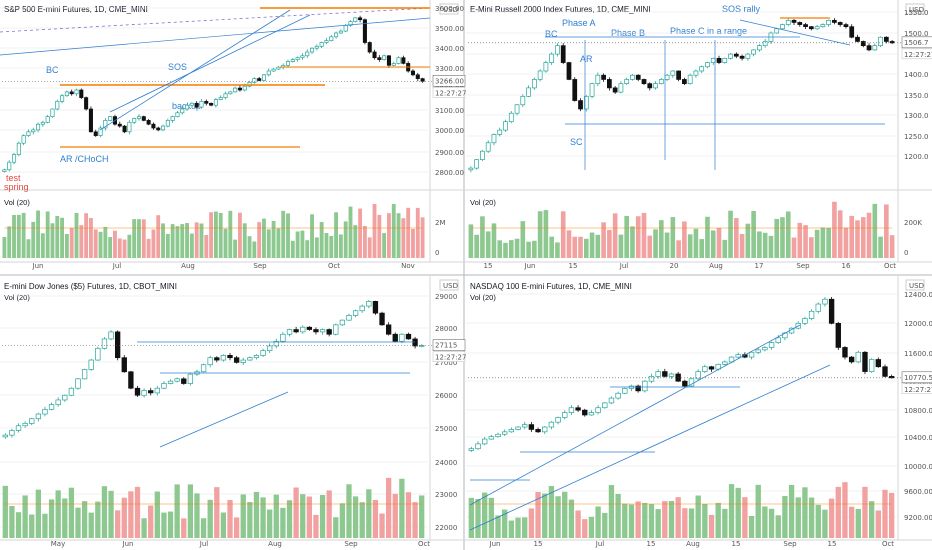 The image size is (932, 550). What do you see at coordinates (586, 59) in the screenshot?
I see `annotation-ar: AR` at bounding box center [586, 59].